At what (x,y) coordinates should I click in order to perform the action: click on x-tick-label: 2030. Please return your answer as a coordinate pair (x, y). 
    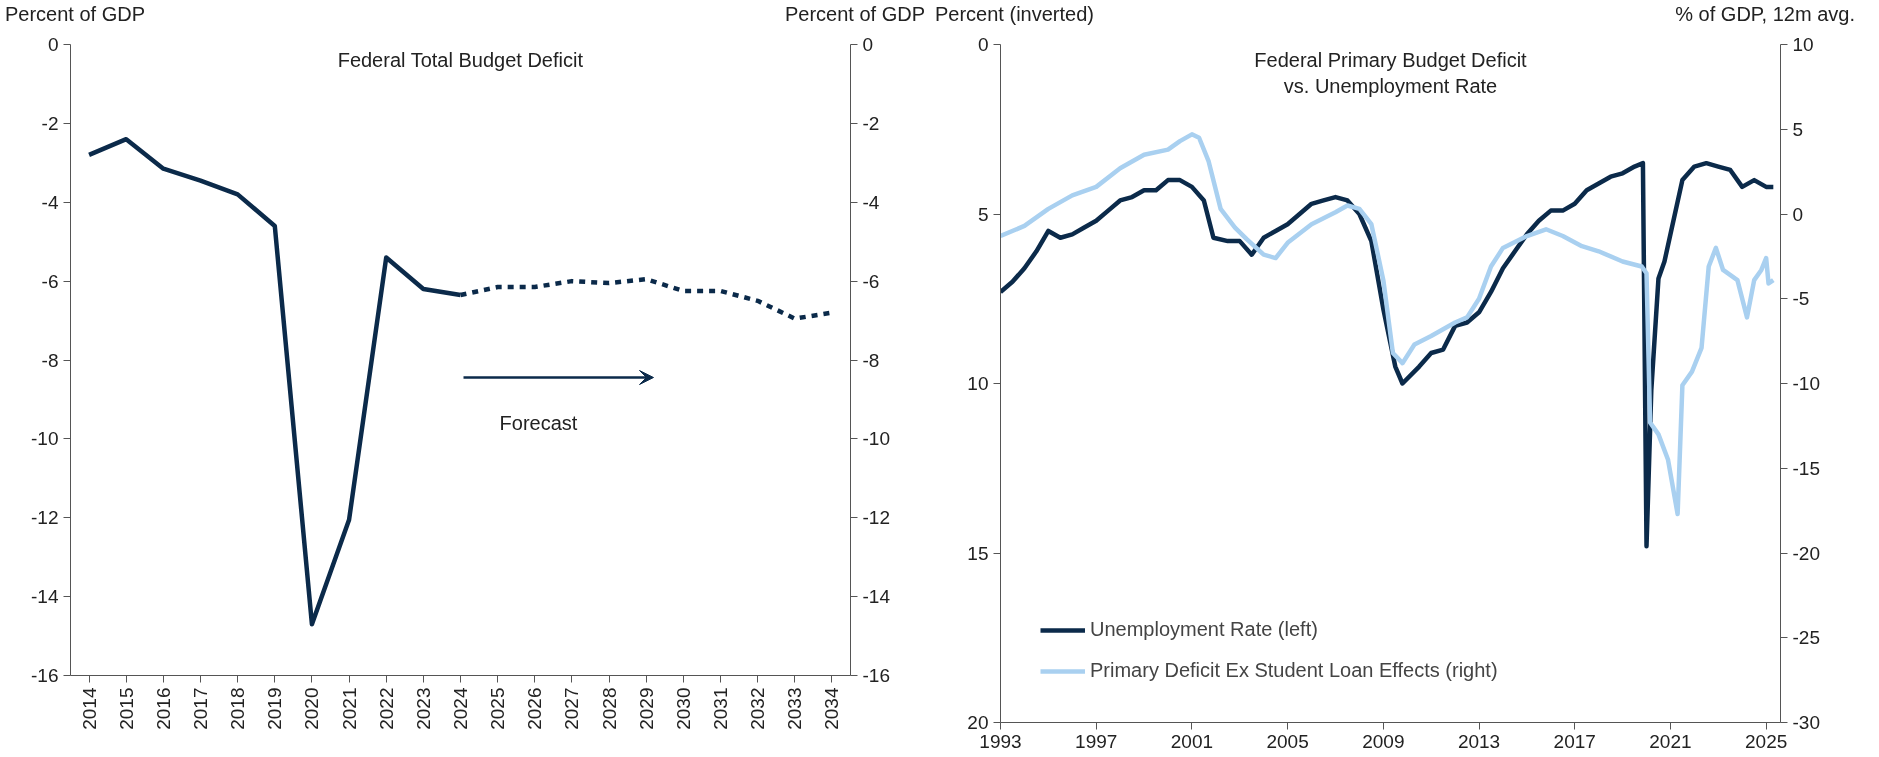
    Looking at the image, I should click on (683, 708).